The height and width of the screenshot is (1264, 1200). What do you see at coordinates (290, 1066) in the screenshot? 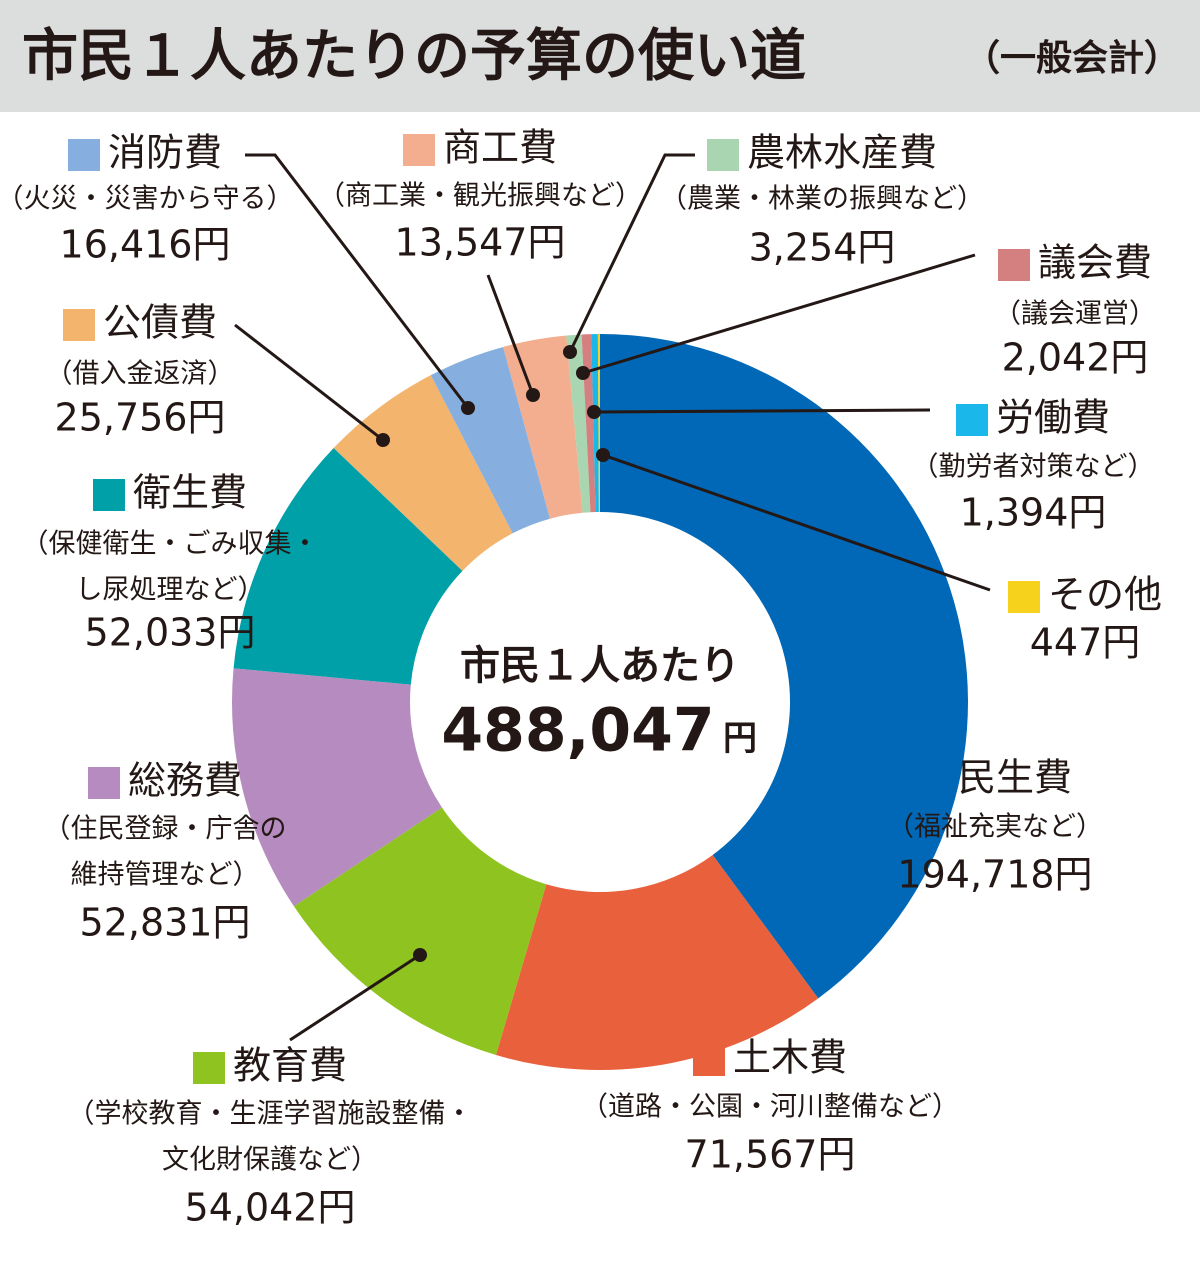
I see `category-name: 教育費` at bounding box center [290, 1066].